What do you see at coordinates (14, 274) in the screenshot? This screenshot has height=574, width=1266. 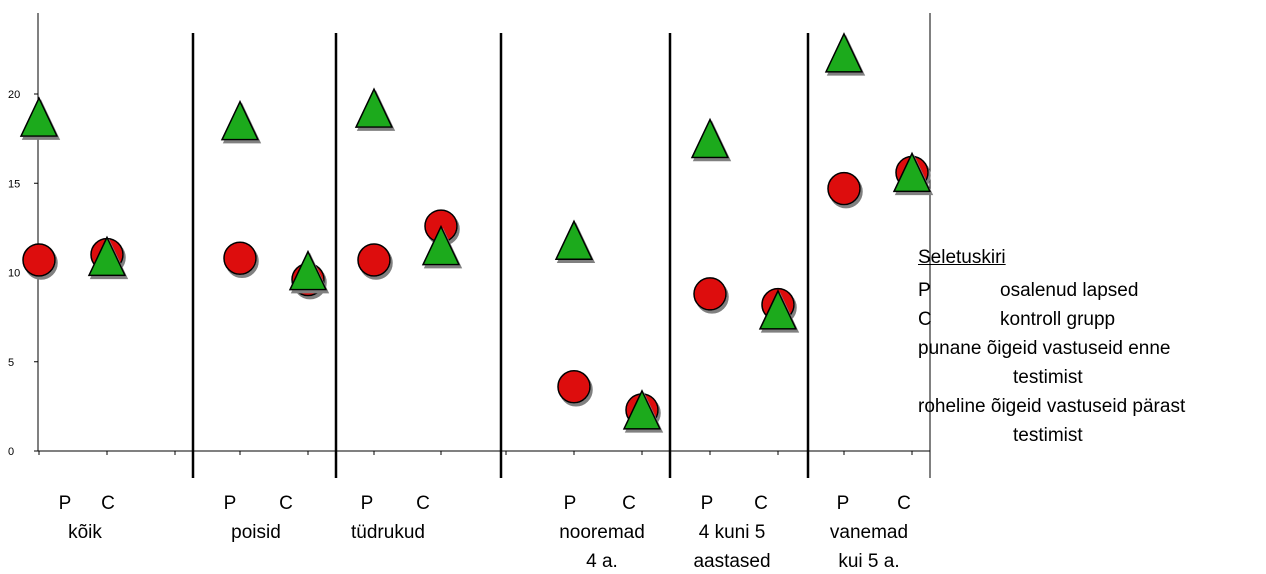 I see `y-tick-label: 10` at bounding box center [14, 274].